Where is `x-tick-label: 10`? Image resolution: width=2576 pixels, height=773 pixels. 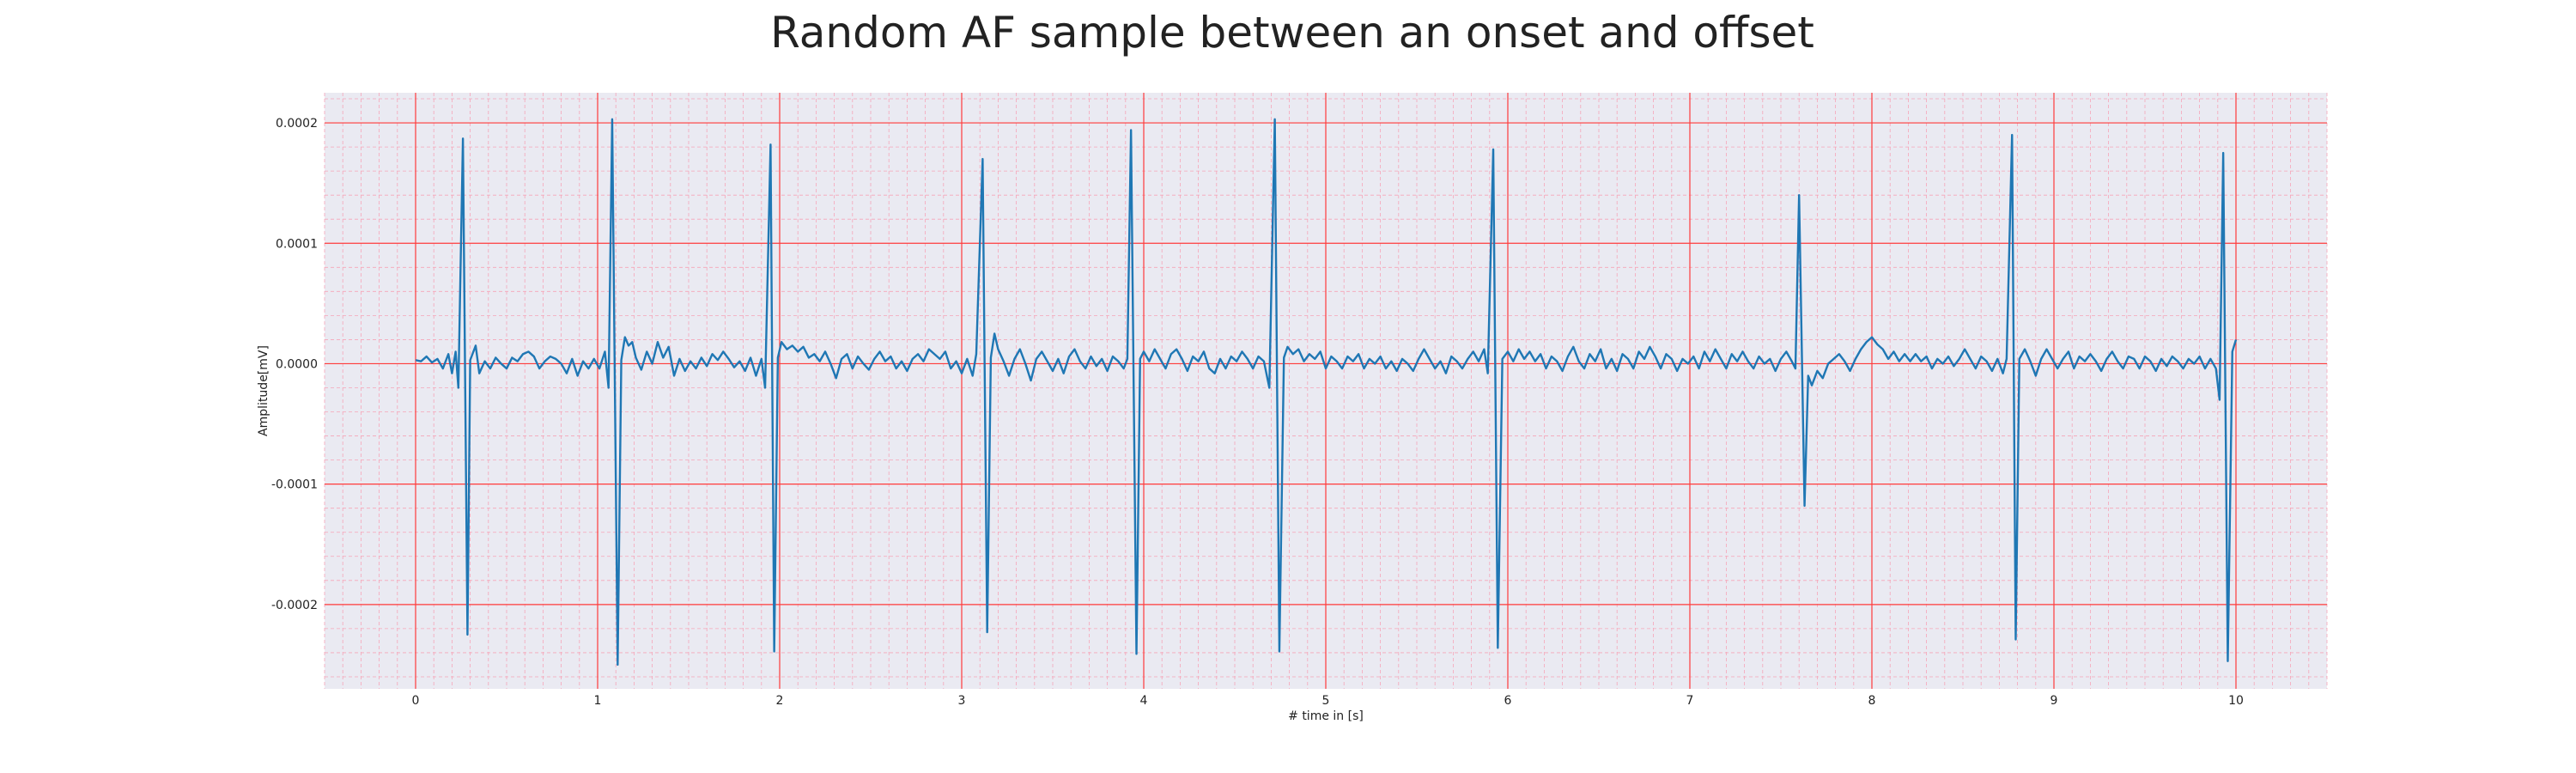 x-tick-label: 10 is located at coordinates (2236, 701).